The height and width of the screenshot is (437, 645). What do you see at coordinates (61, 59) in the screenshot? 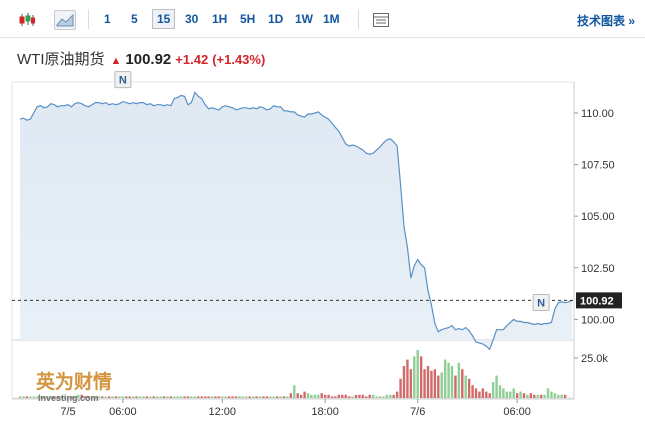
I see `instrument-name: WTI原油期货` at bounding box center [61, 59].